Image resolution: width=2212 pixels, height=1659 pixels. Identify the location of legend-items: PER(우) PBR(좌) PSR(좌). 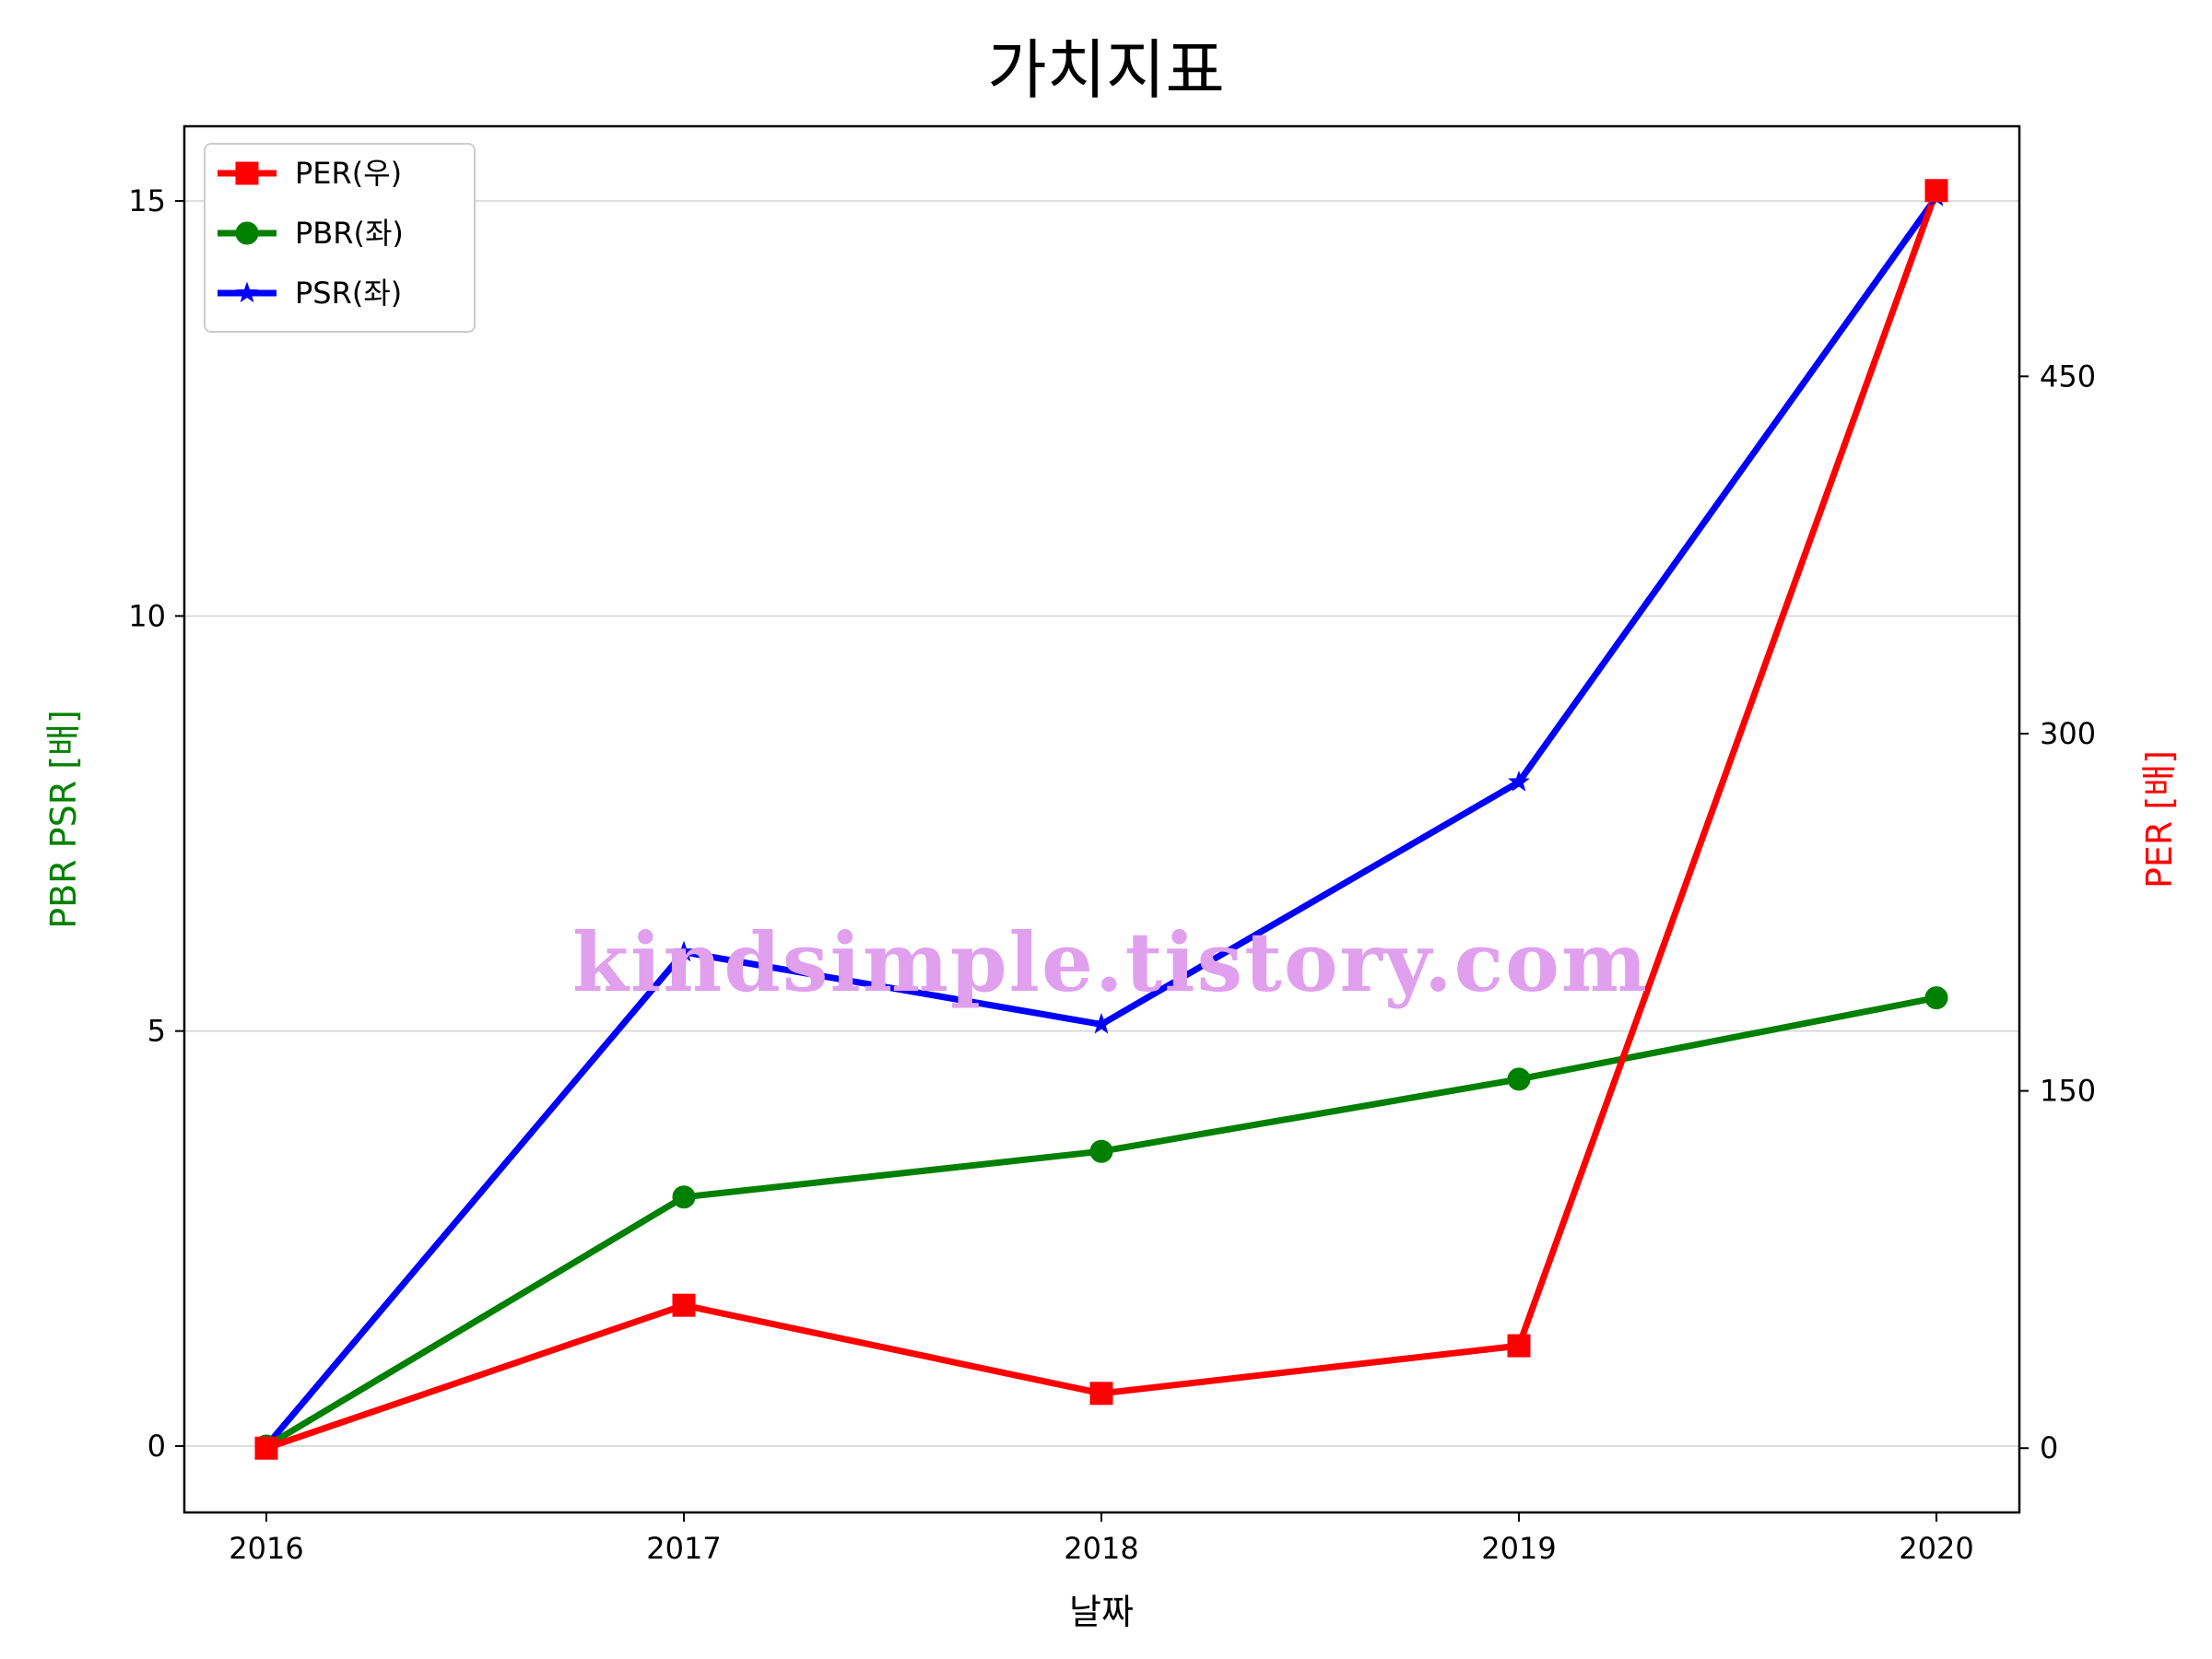
(311, 233).